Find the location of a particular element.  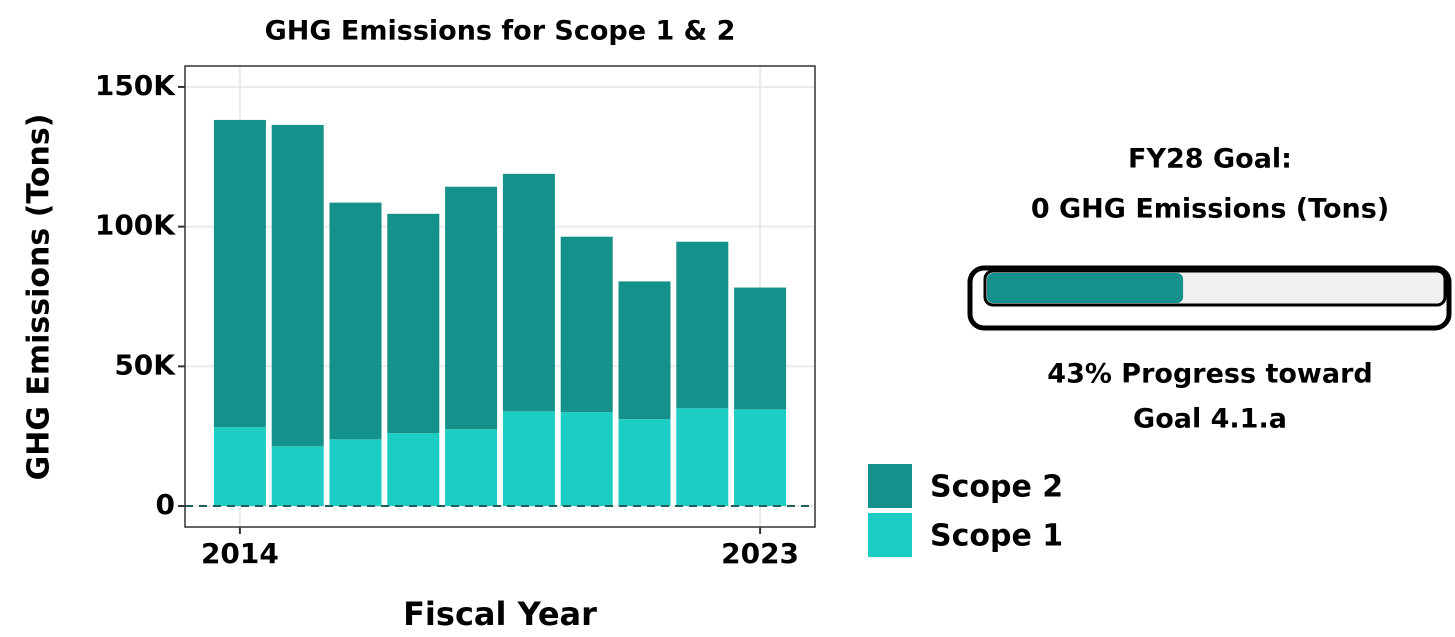

progress-label: 43% Progress toward is located at coordinates (1209, 374).